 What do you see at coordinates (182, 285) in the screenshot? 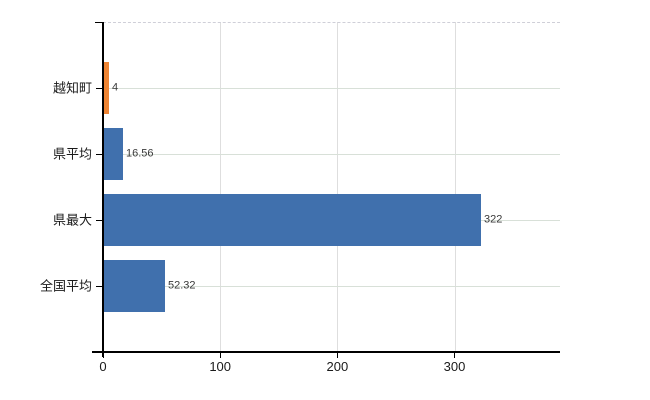
I see `value-label: 52.32` at bounding box center [182, 285].